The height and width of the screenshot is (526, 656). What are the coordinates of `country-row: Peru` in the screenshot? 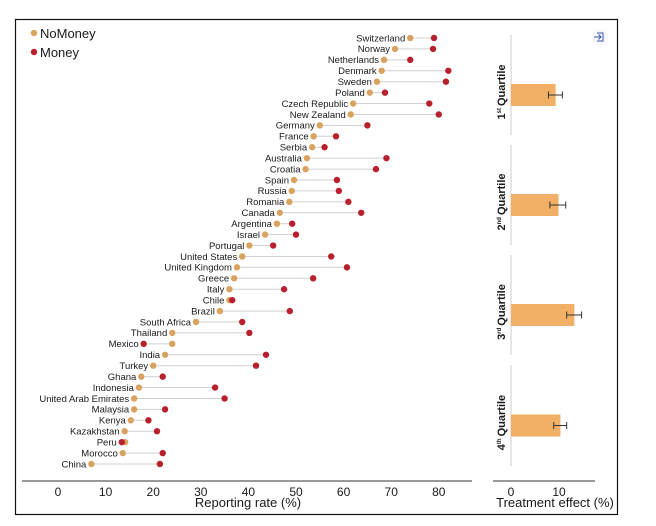 It's located at (113, 442).